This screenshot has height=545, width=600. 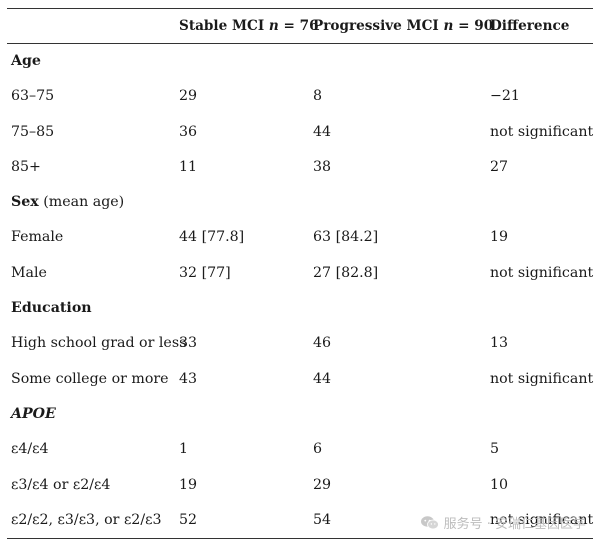 I want to click on row-label: High school grad or less, so click(x=99, y=343).